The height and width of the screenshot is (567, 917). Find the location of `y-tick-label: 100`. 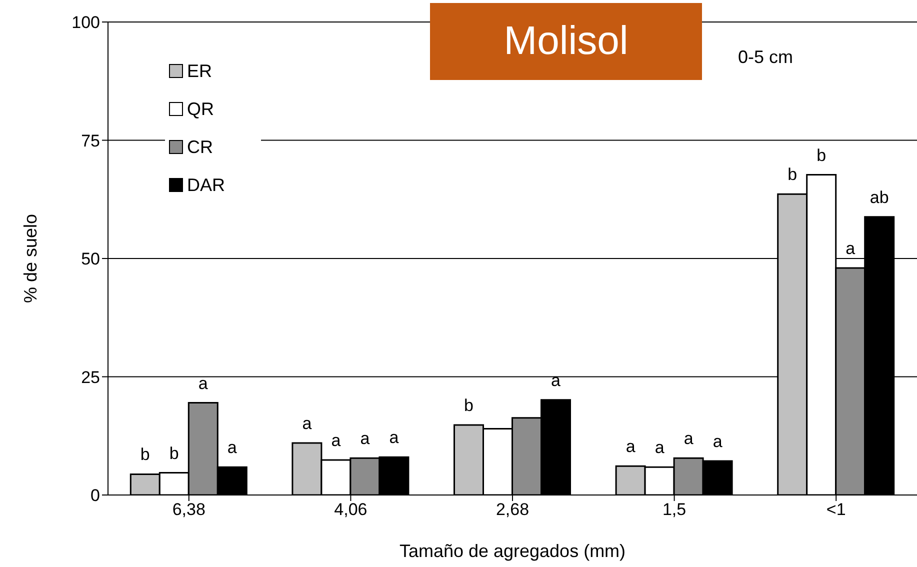

y-tick-label: 100 is located at coordinates (86, 22).